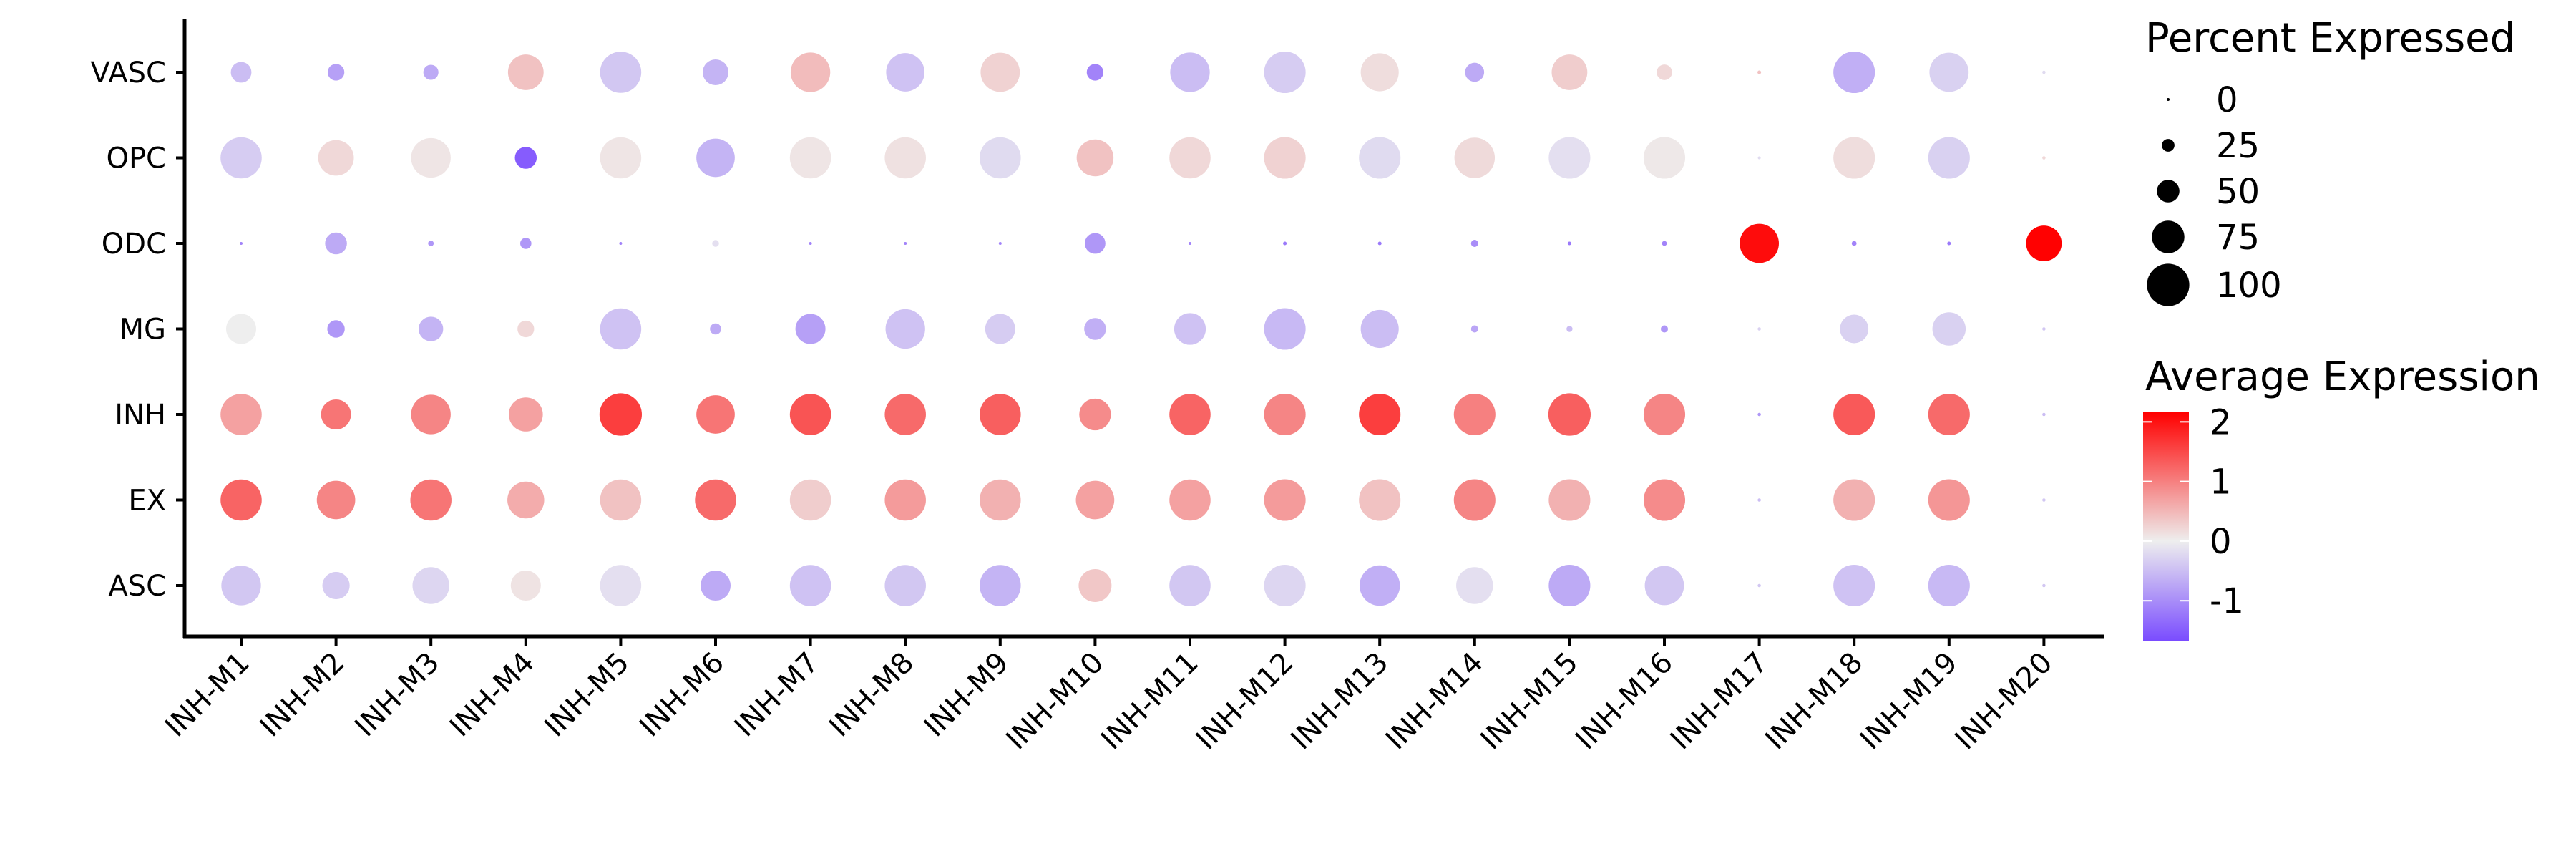 Image resolution: width=2576 pixels, height=859 pixels. Describe the element at coordinates (336, 414) in the screenshot. I see `dot-inh-inh-m2` at that location.